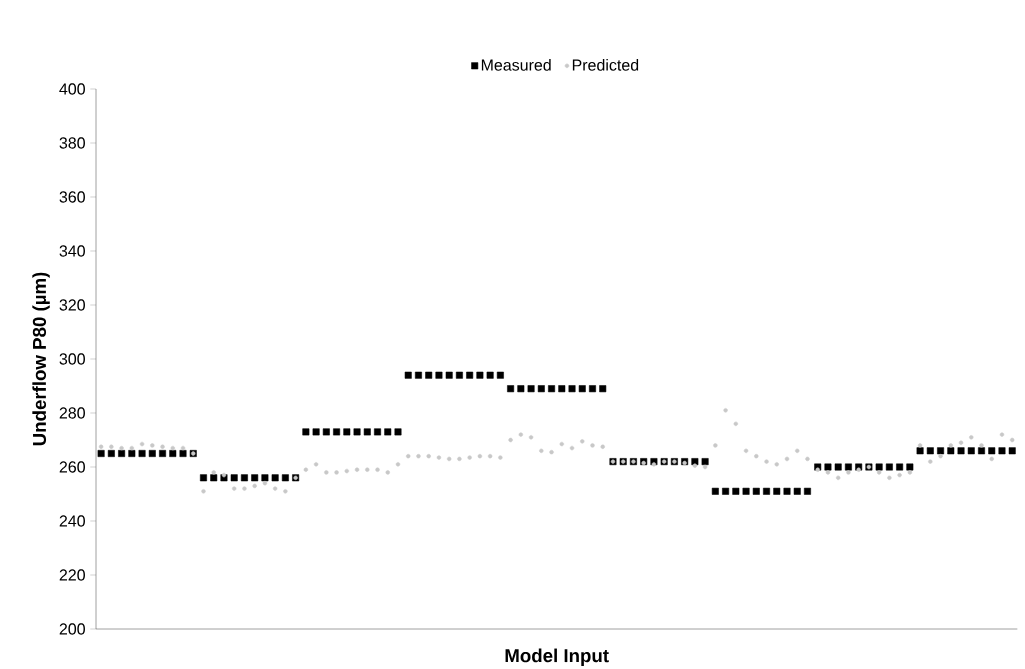 The image size is (1025, 669). I want to click on y-axis-title: Underflow P80 (µm), so click(41, 359).